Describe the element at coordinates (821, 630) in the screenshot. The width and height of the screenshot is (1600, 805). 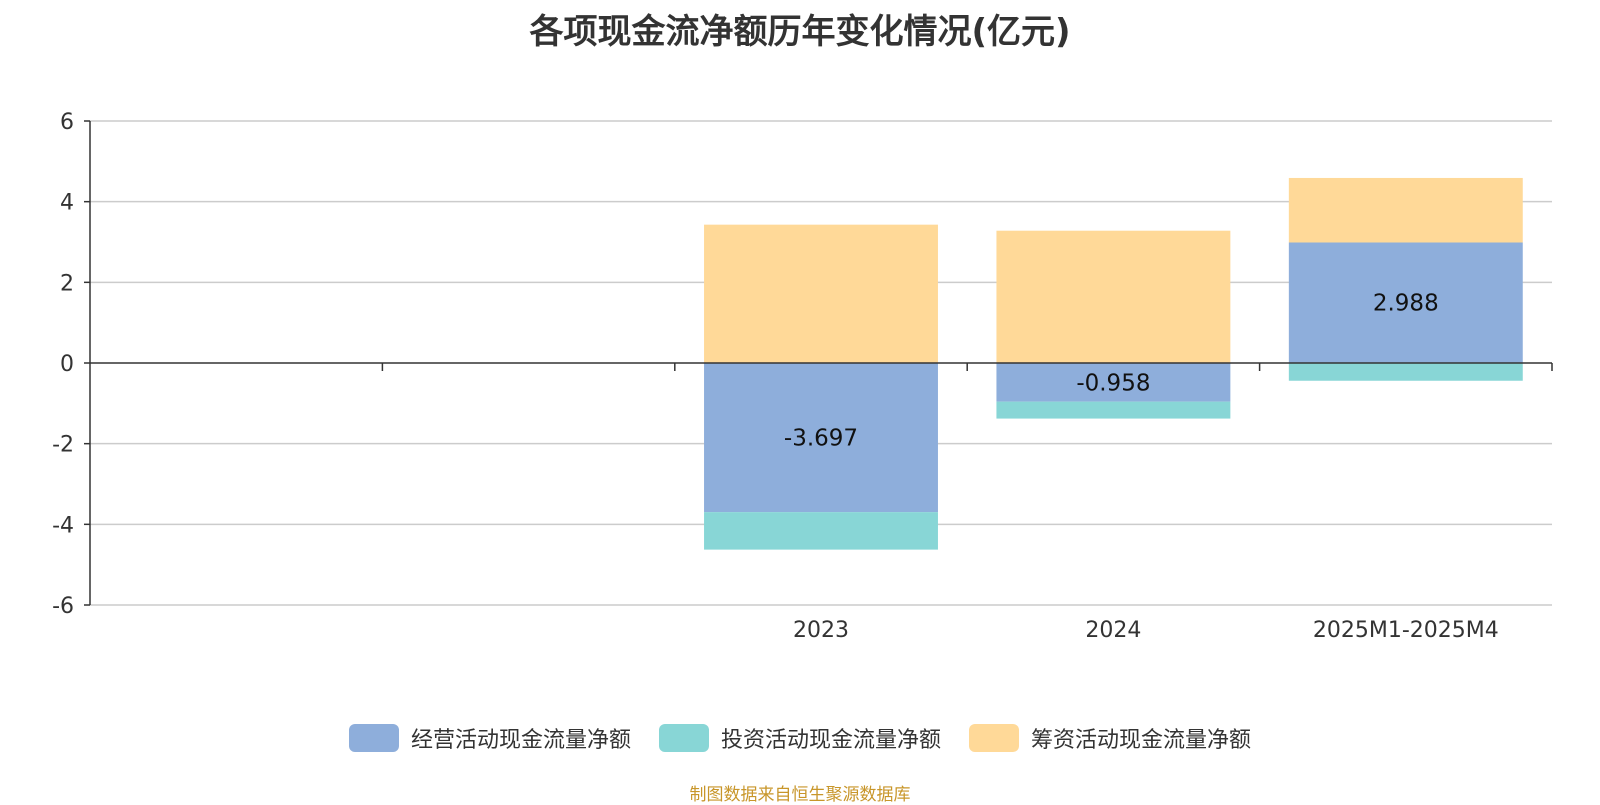
I see `x-tick-label: 2023` at that location.